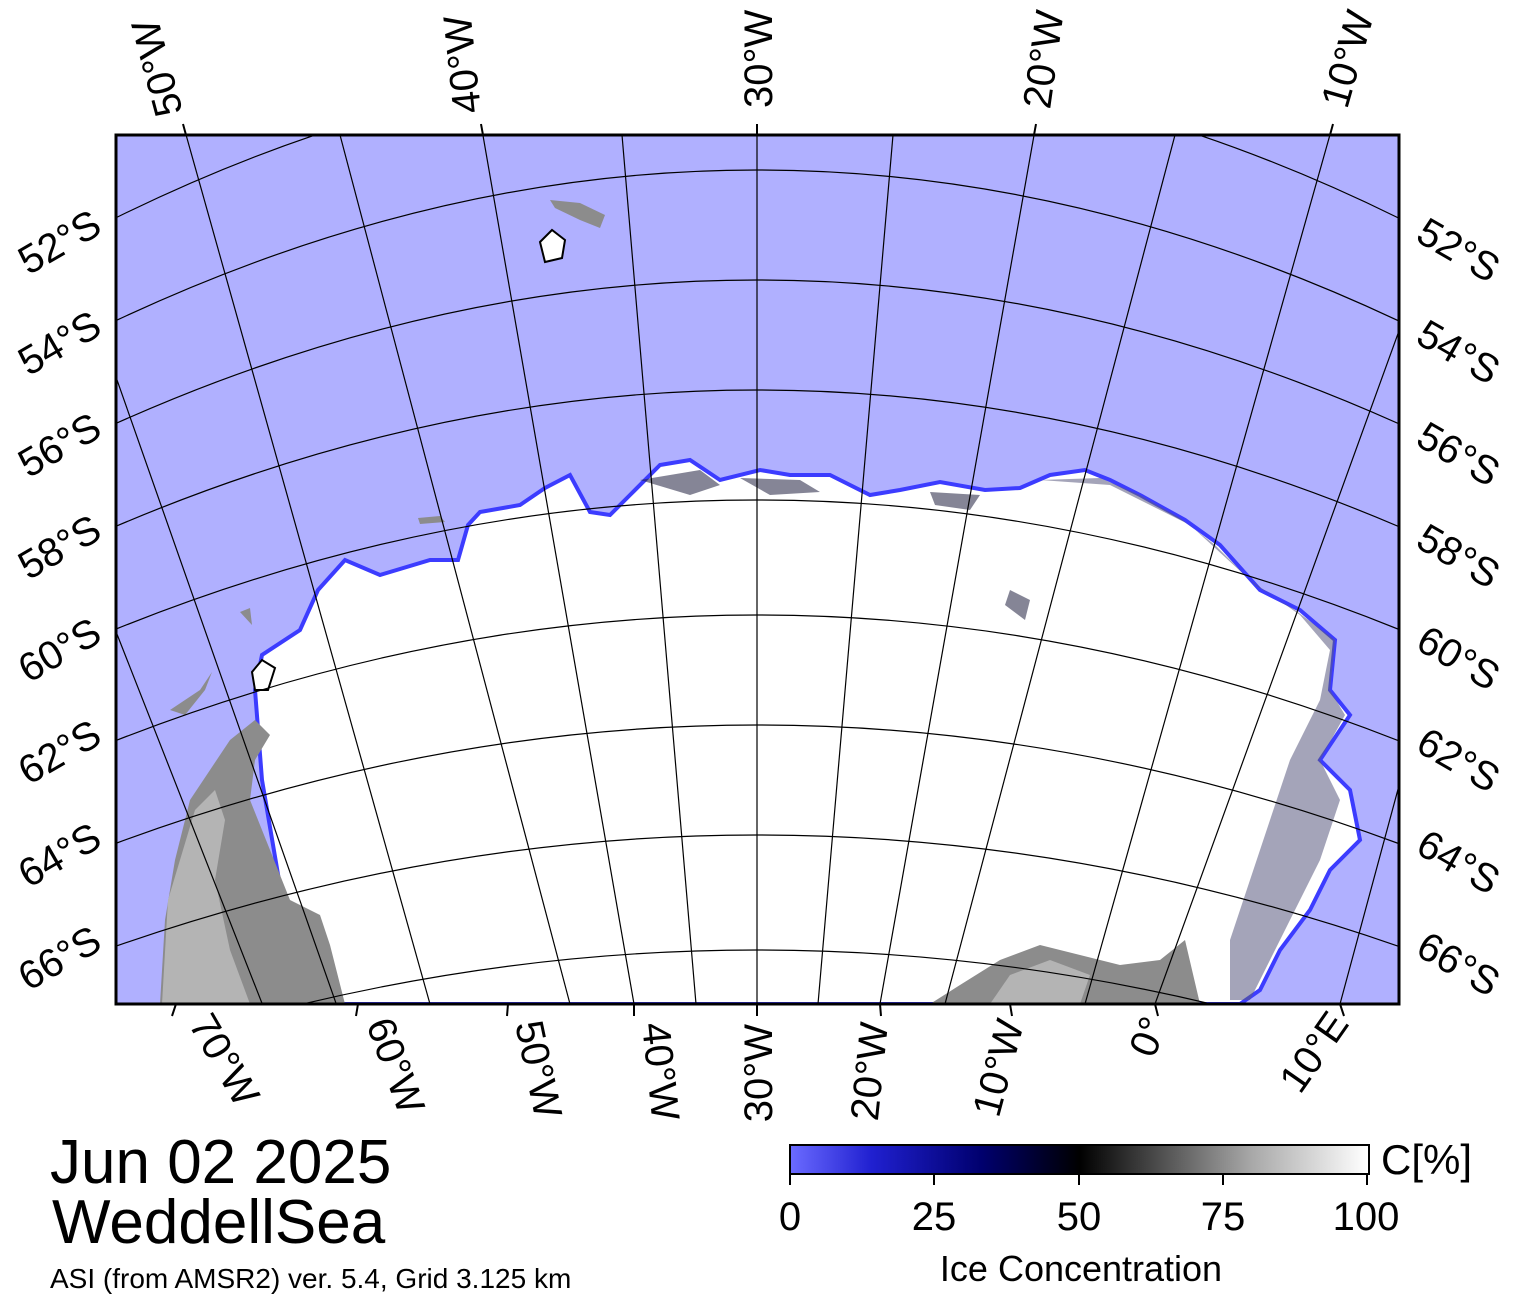 The image size is (1514, 1297). I want to click on bottom-lon-label: 20°W, so click(870, 1071).